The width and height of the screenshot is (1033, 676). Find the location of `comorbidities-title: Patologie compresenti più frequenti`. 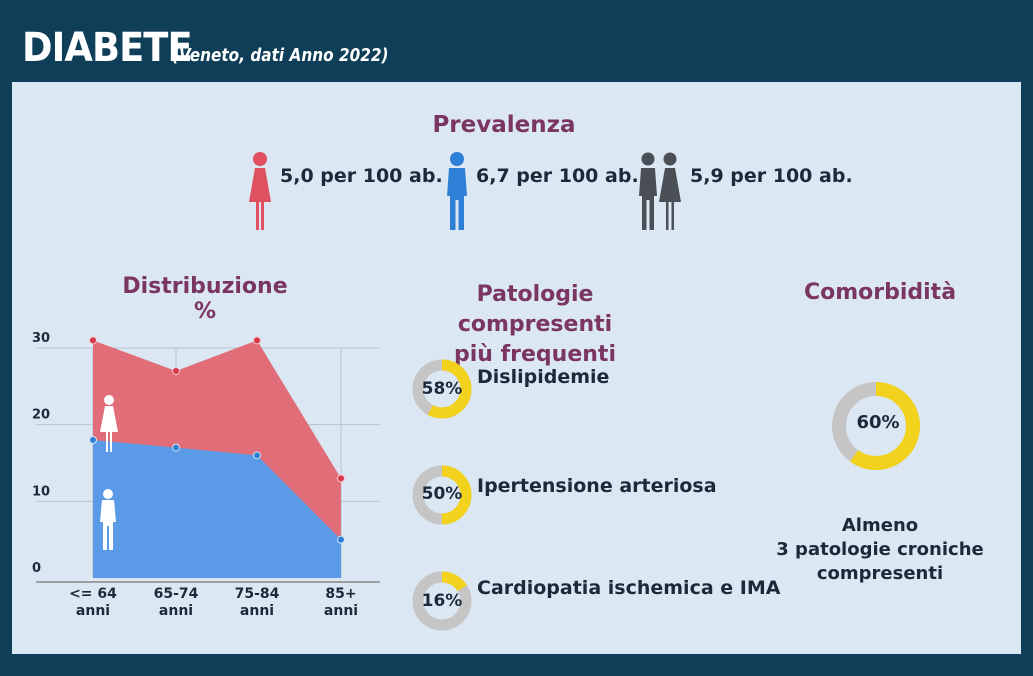

comorbidities-title: Patologie compresenti più frequenti is located at coordinates (535, 325).